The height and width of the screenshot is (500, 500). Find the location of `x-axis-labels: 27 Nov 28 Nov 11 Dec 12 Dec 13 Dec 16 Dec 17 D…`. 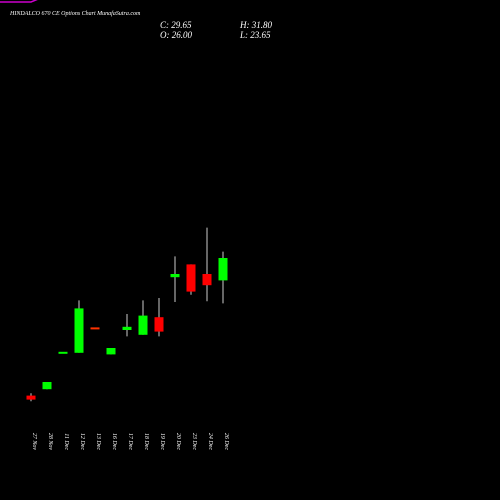

x-axis-labels: 27 Nov 28 Nov 11 Dec 12 Dec 13 Dec 16 Dec 17 D… is located at coordinates (130, 442).